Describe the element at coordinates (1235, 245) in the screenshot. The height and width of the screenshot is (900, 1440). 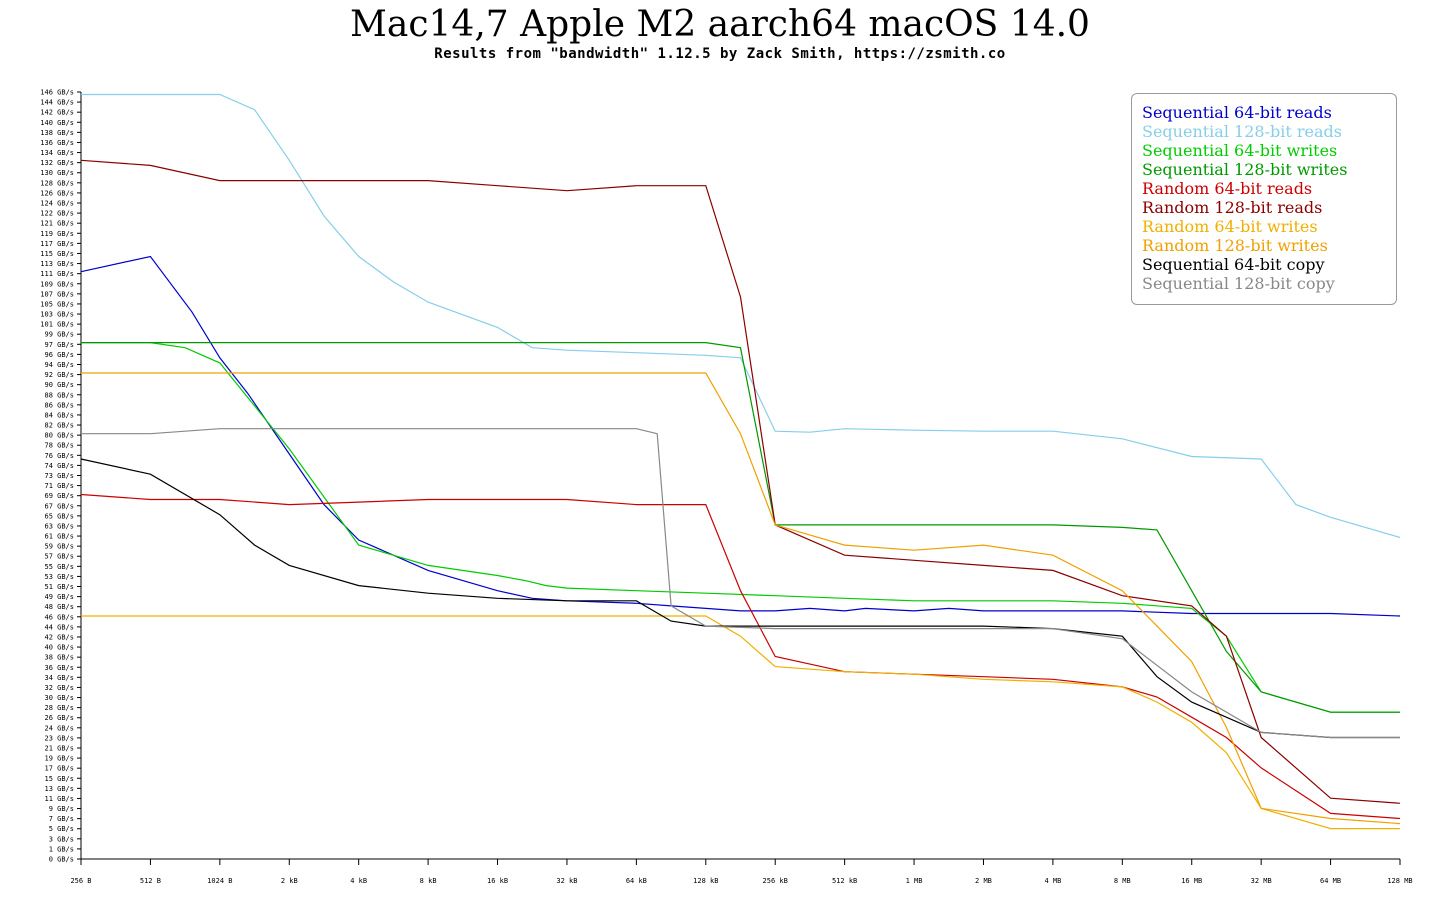
I see `legend-item: Random 128-bit writes` at that location.